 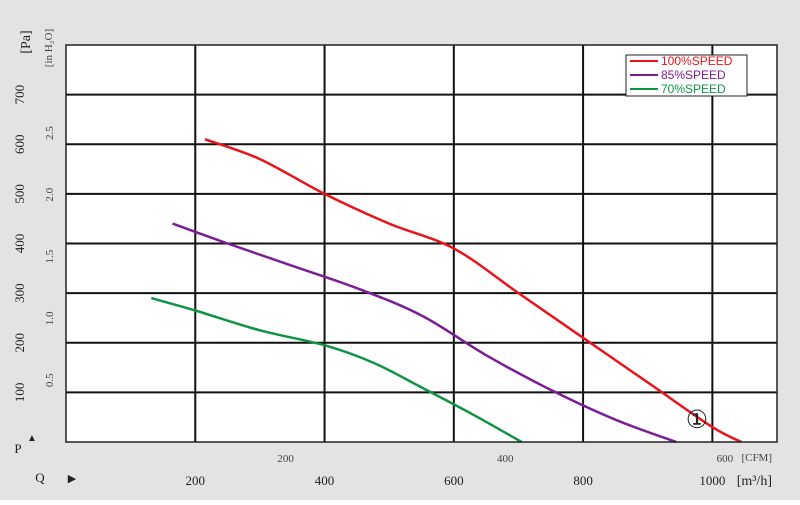 I want to click on x-tick-label-m3h-400: 400, so click(x=325, y=480).